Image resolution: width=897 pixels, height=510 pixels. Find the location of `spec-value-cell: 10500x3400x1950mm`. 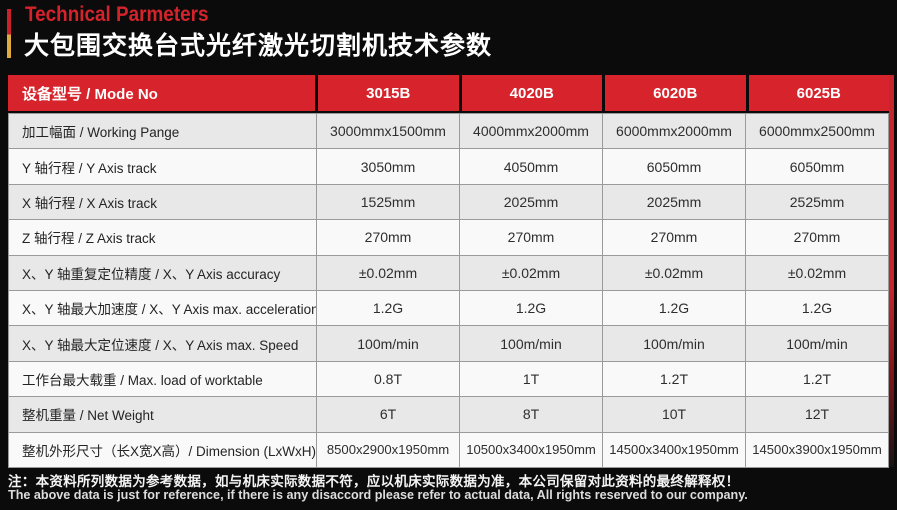

spec-value-cell: 10500x3400x1950mm is located at coordinates (531, 449).